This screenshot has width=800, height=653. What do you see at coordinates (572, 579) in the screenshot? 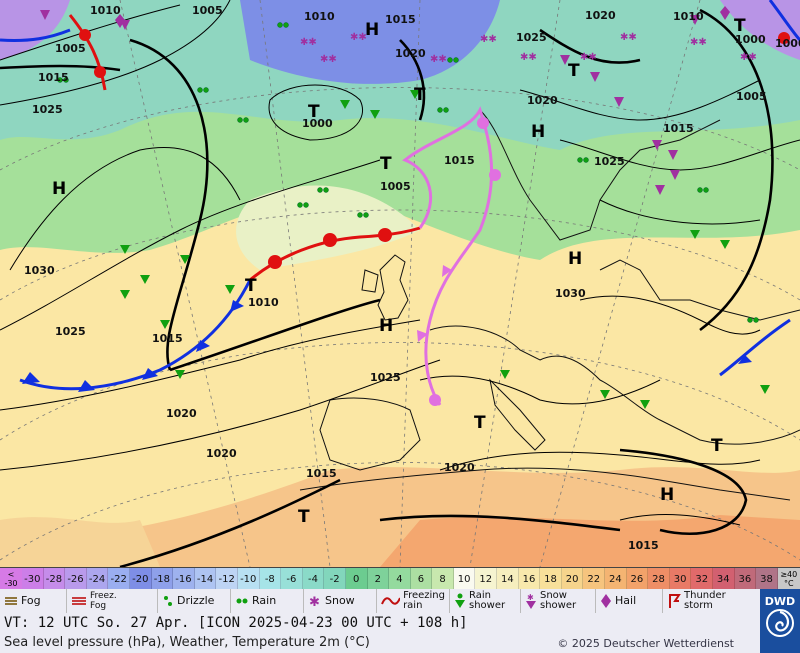
I see `colorbar-cell: 20` at bounding box center [572, 579].